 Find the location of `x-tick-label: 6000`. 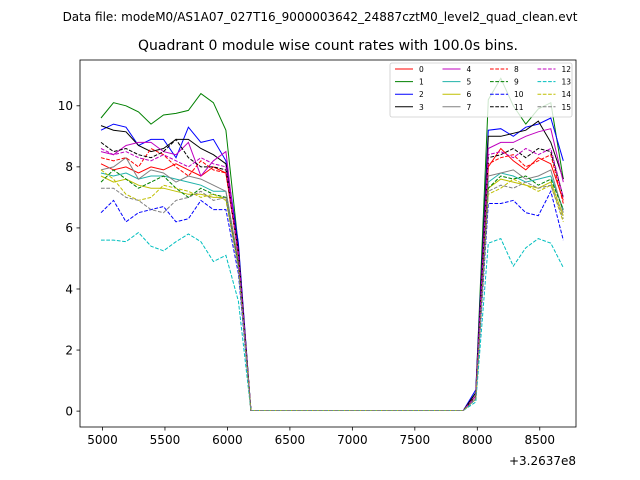

x-tick-label: 6000 is located at coordinates (227, 440).